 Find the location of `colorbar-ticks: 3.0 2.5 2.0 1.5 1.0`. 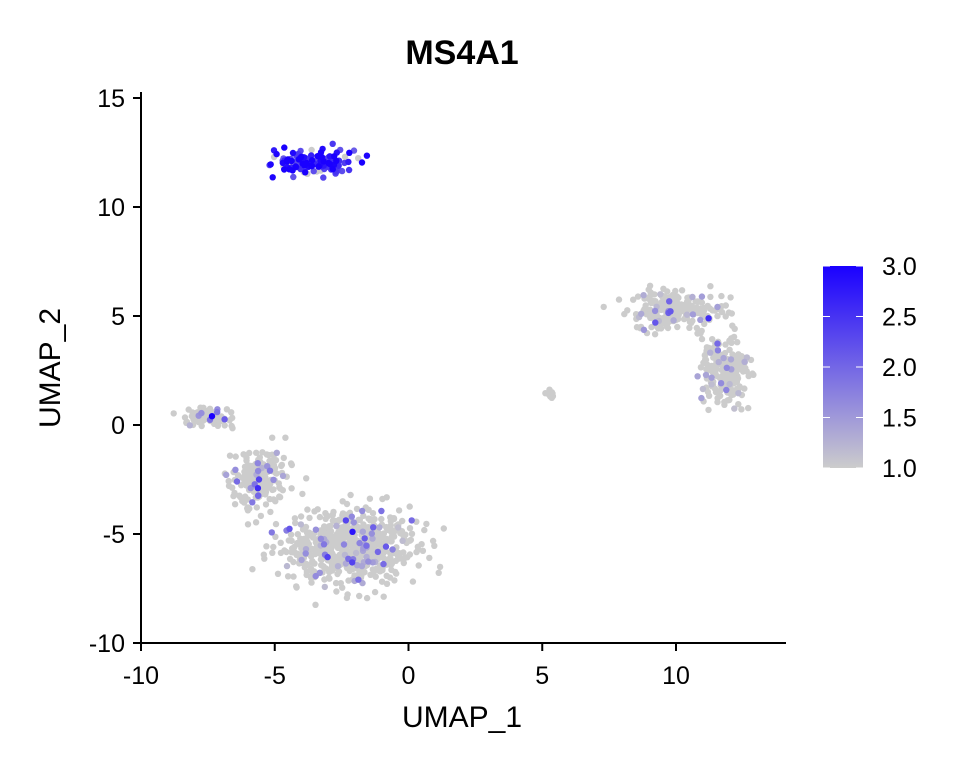

colorbar-ticks: 3.0 2.5 2.0 1.5 1.0 is located at coordinates (870, 368).